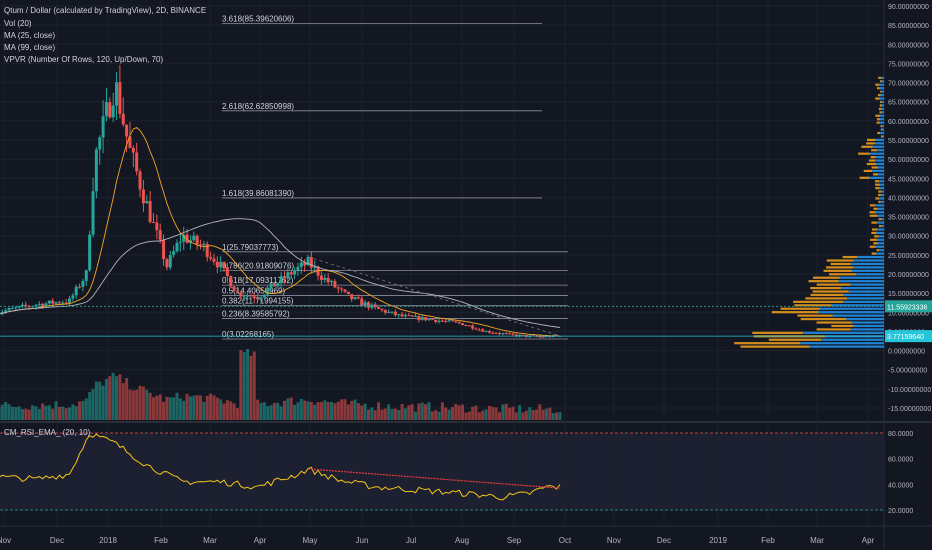 This screenshot has height=550, width=932. Describe the element at coordinates (362, 540) in the screenshot. I see `time-tick-label: Jun` at that location.